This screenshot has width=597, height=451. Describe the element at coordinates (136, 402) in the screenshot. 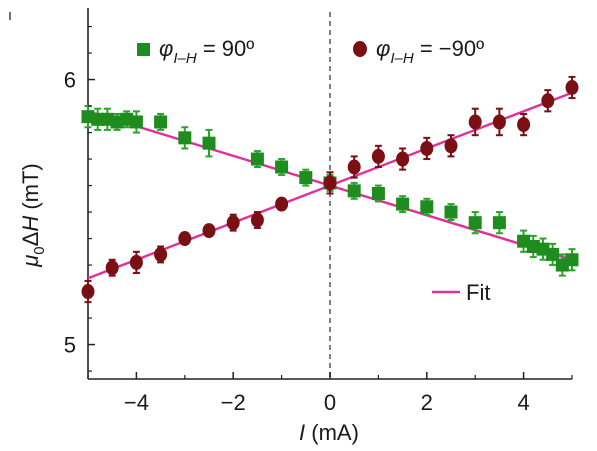

I see `x-tick-label: −4` at that location.